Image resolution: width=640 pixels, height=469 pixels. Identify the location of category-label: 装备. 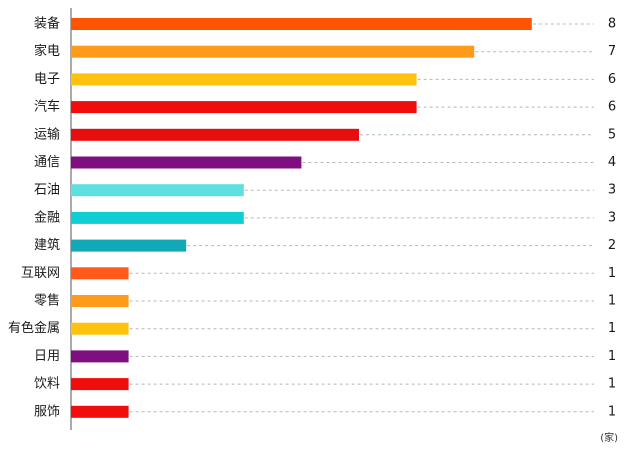
(47, 24).